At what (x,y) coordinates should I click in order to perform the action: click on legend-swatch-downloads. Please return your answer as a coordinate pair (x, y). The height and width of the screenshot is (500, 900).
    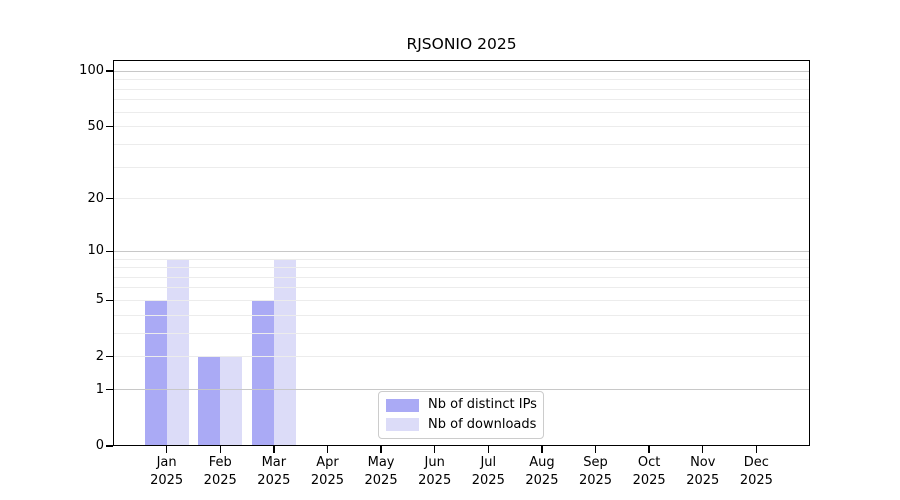
    Looking at the image, I should click on (402, 425).